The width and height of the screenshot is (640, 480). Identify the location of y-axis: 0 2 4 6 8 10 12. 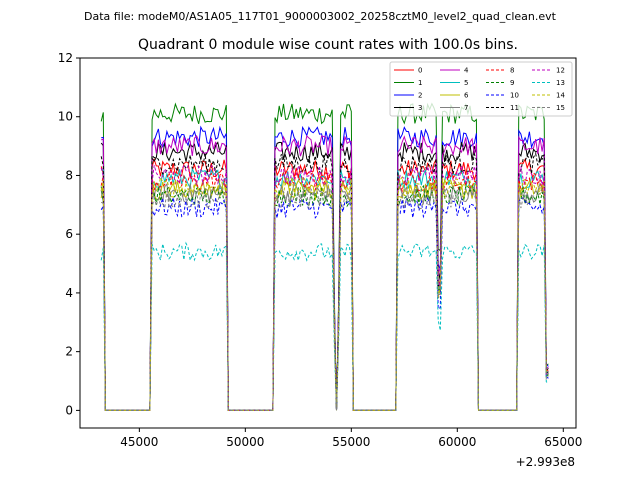
(69, 234).